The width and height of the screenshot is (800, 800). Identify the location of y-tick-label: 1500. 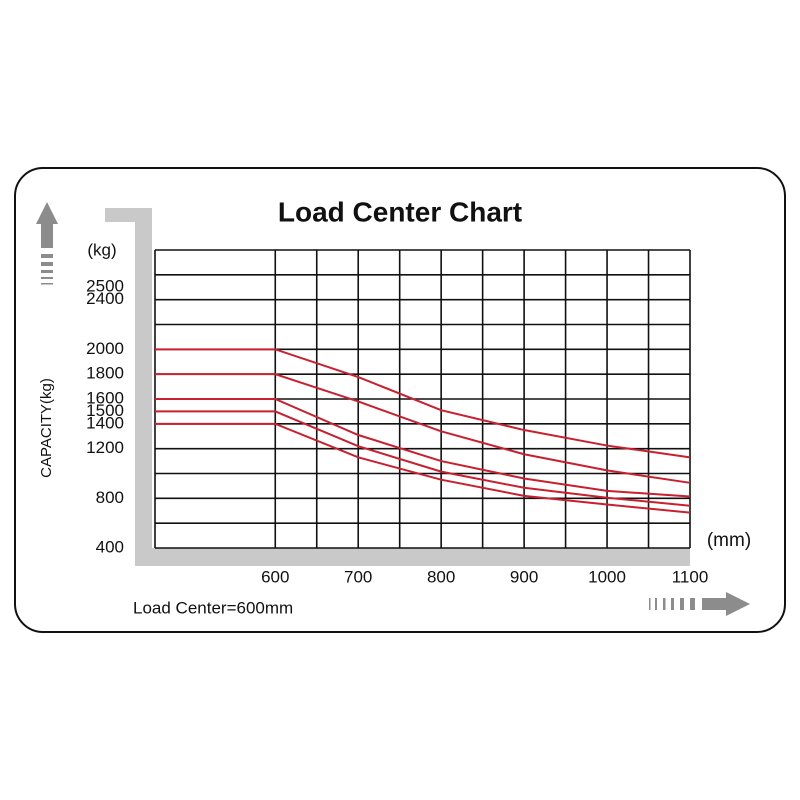
(105, 410).